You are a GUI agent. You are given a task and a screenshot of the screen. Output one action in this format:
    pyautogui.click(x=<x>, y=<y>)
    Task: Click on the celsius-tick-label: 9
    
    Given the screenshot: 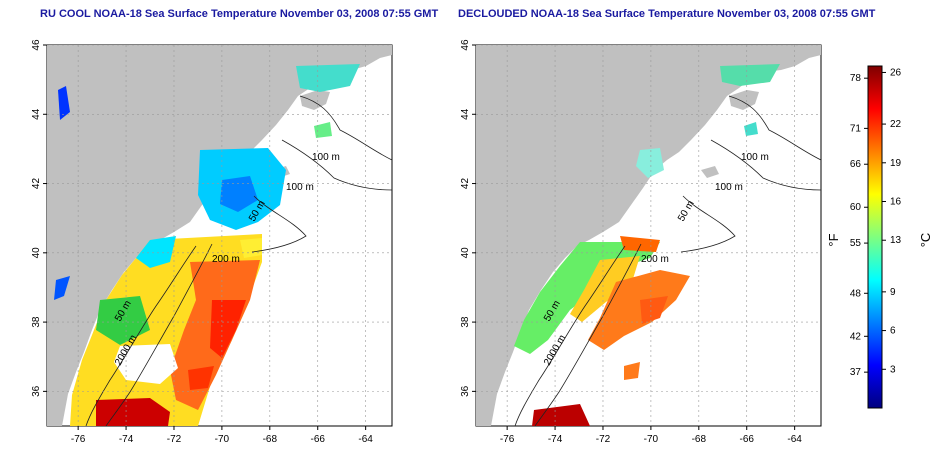 What is the action you would take?
    pyautogui.click(x=893, y=292)
    